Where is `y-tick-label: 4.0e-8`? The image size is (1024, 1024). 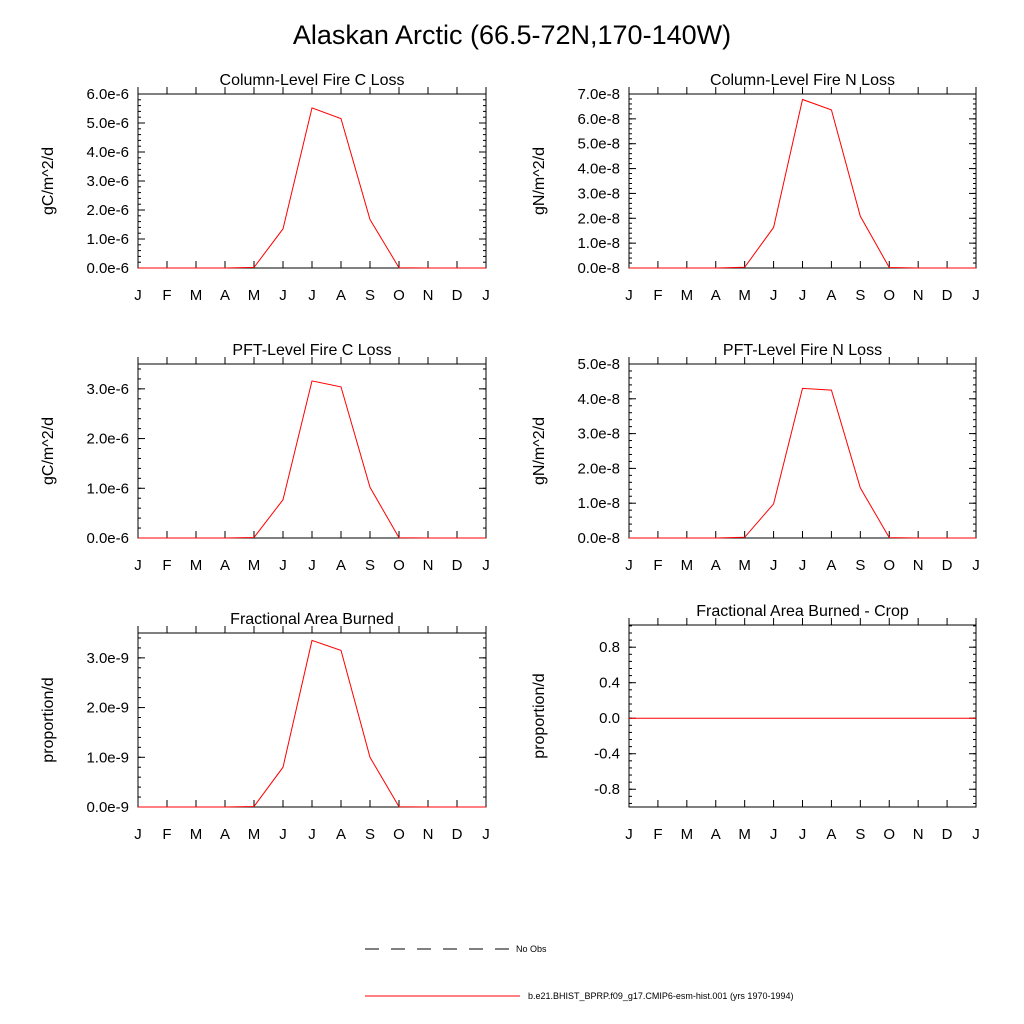
y-tick-label: 4.0e-8 is located at coordinates (598, 169).